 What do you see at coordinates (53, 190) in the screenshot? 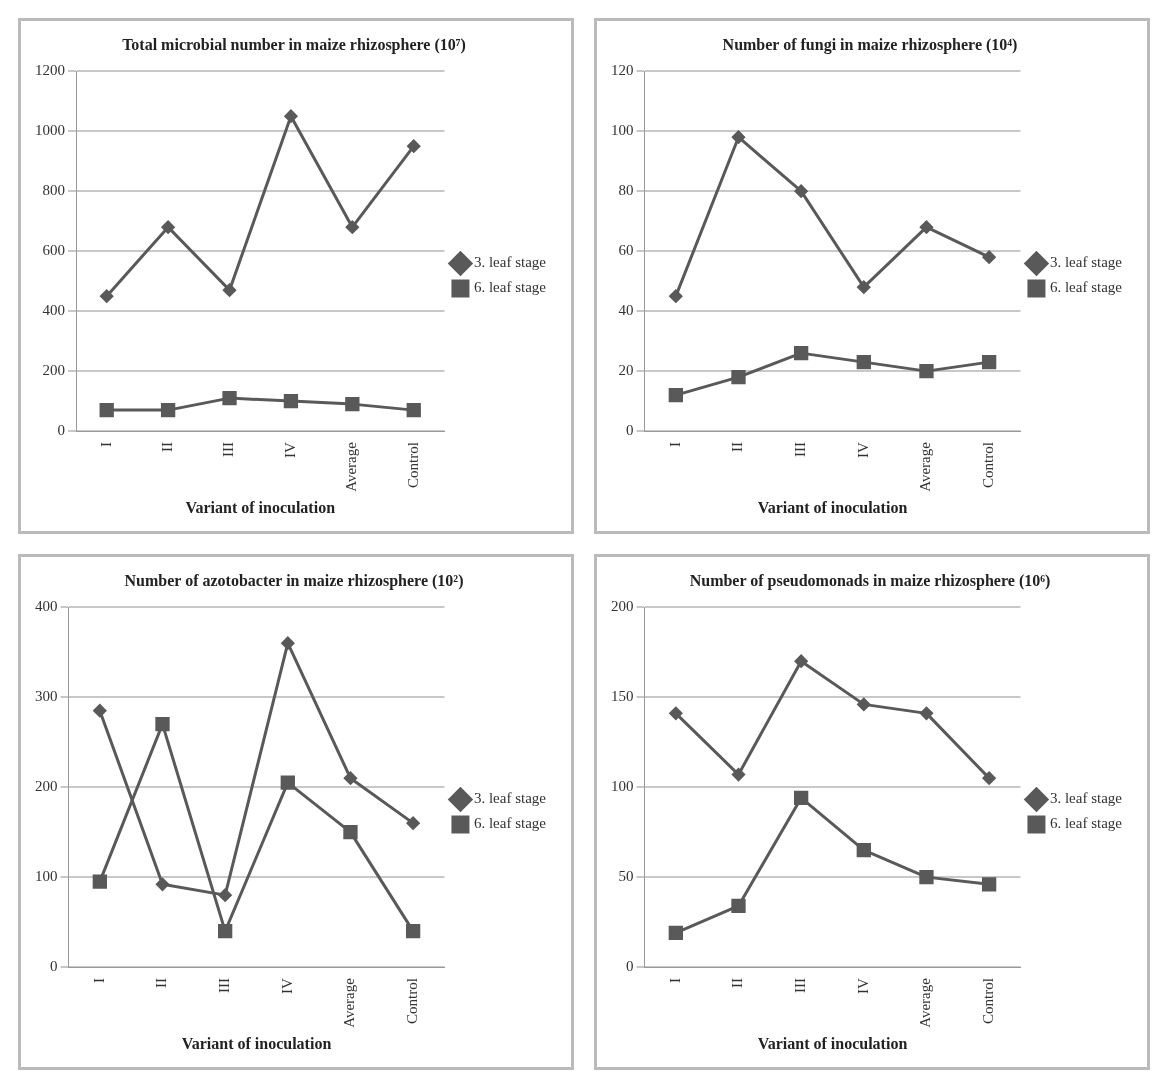
I see `y-tick-label: 800` at bounding box center [53, 190].